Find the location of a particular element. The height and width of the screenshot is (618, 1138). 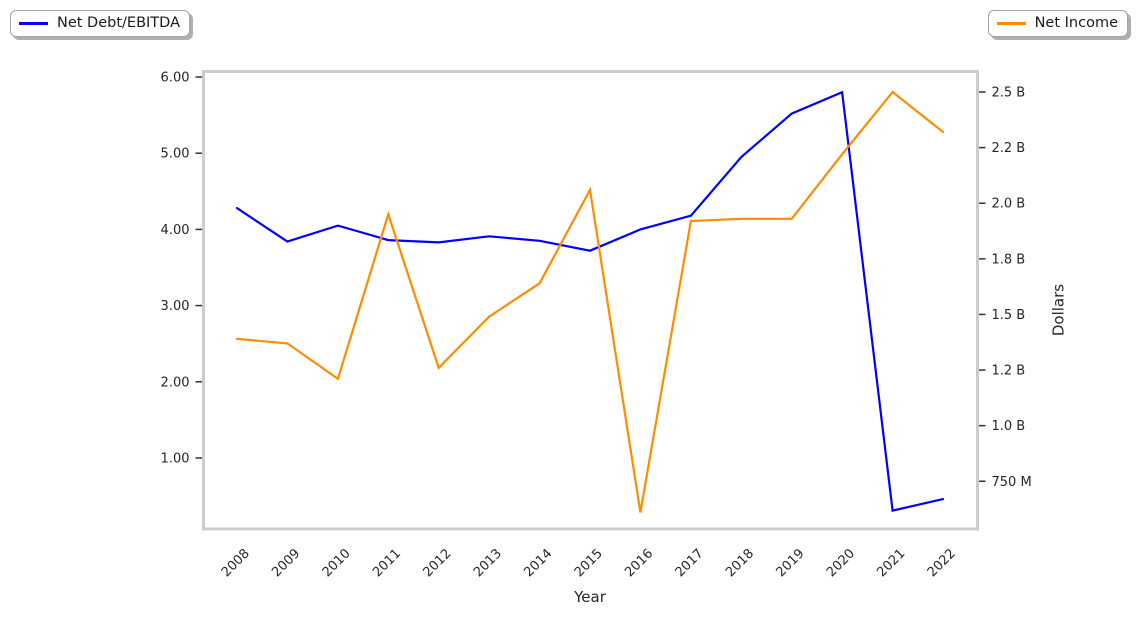

x-axis-title: Year is located at coordinates (590, 597).